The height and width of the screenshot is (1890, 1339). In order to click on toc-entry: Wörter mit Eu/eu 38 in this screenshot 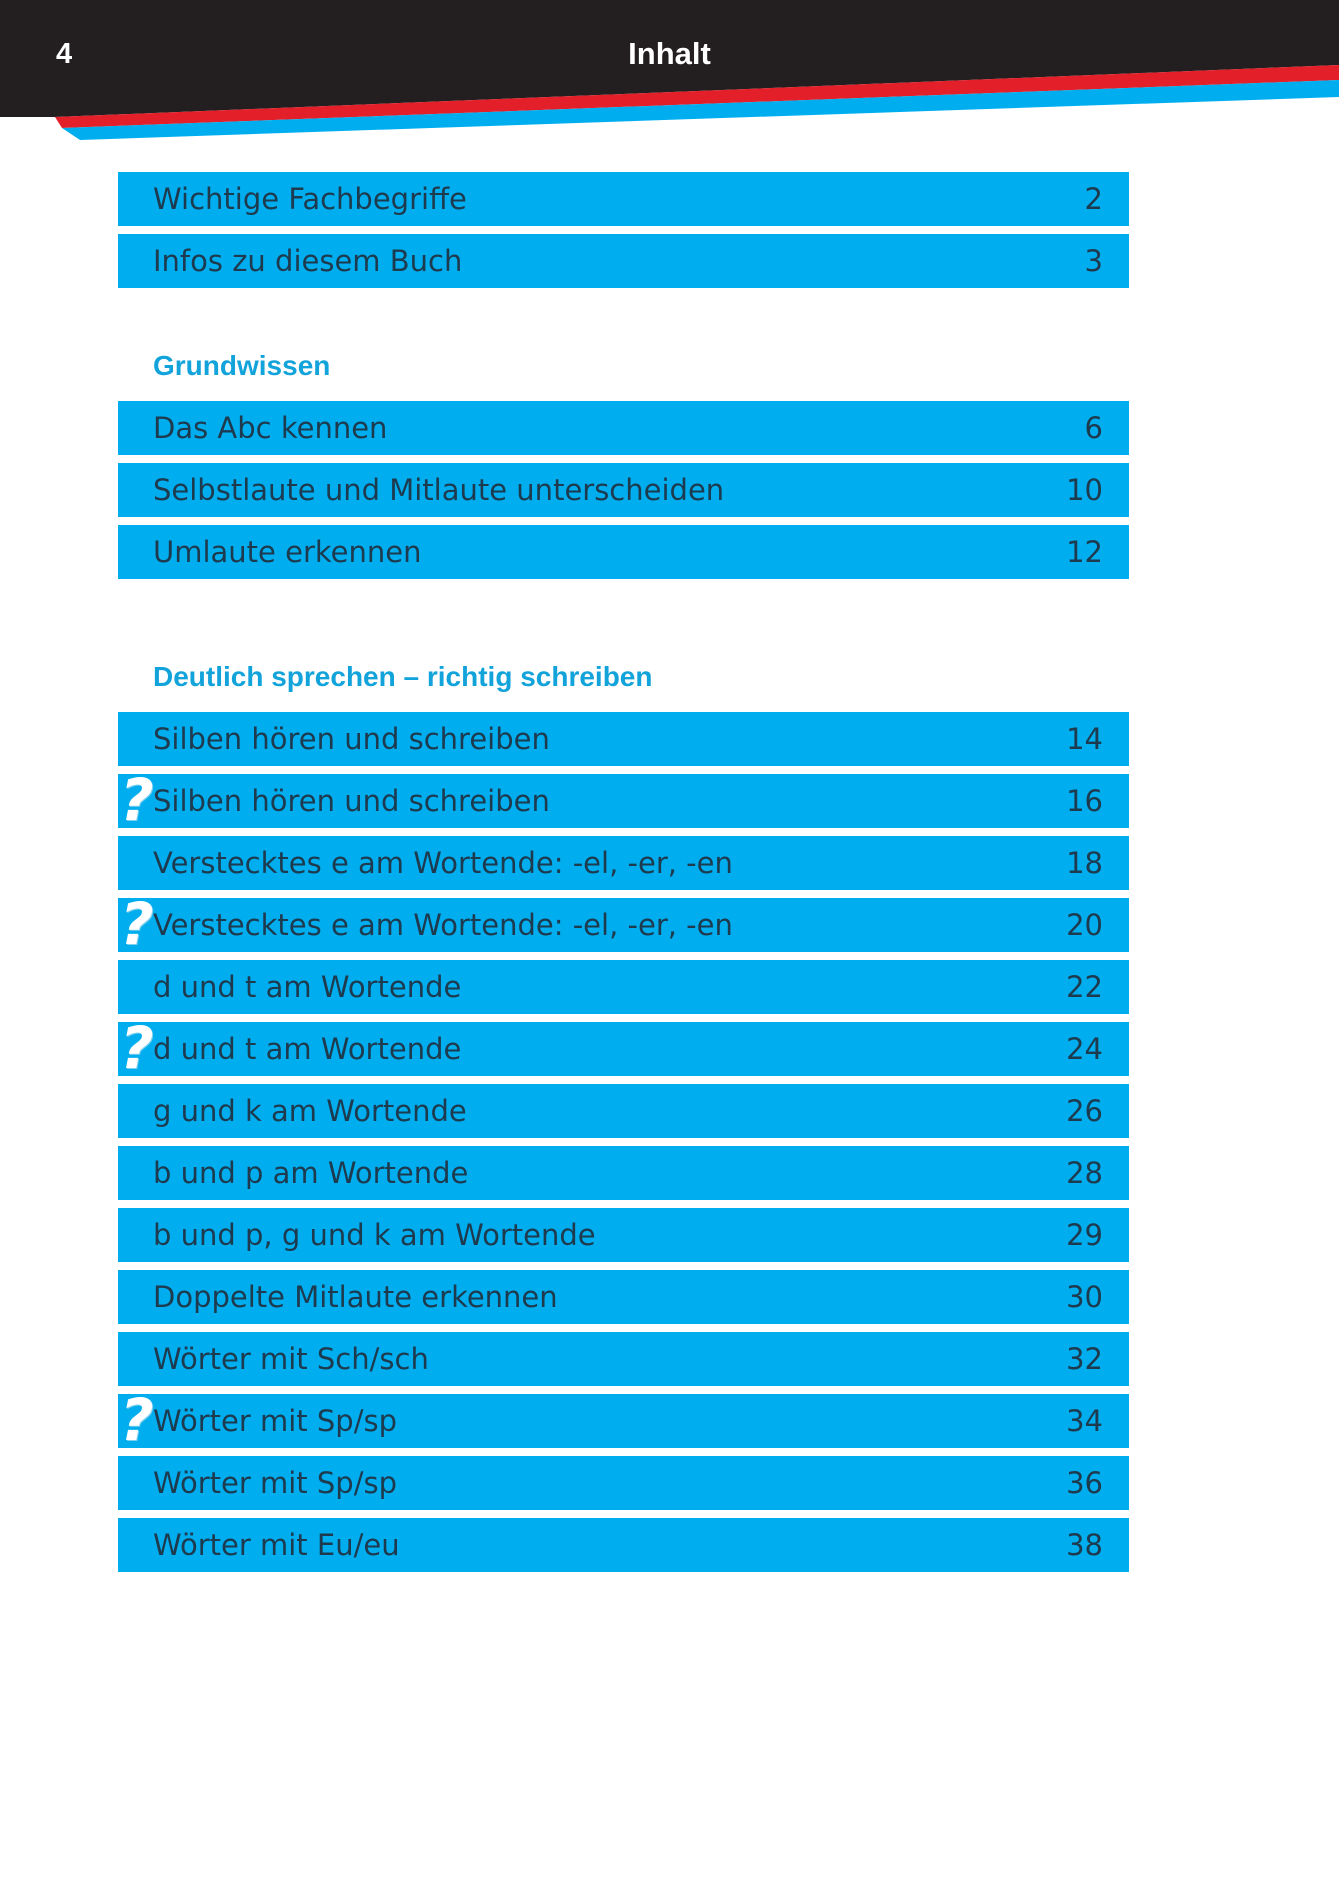, I will do `click(623, 1545)`.